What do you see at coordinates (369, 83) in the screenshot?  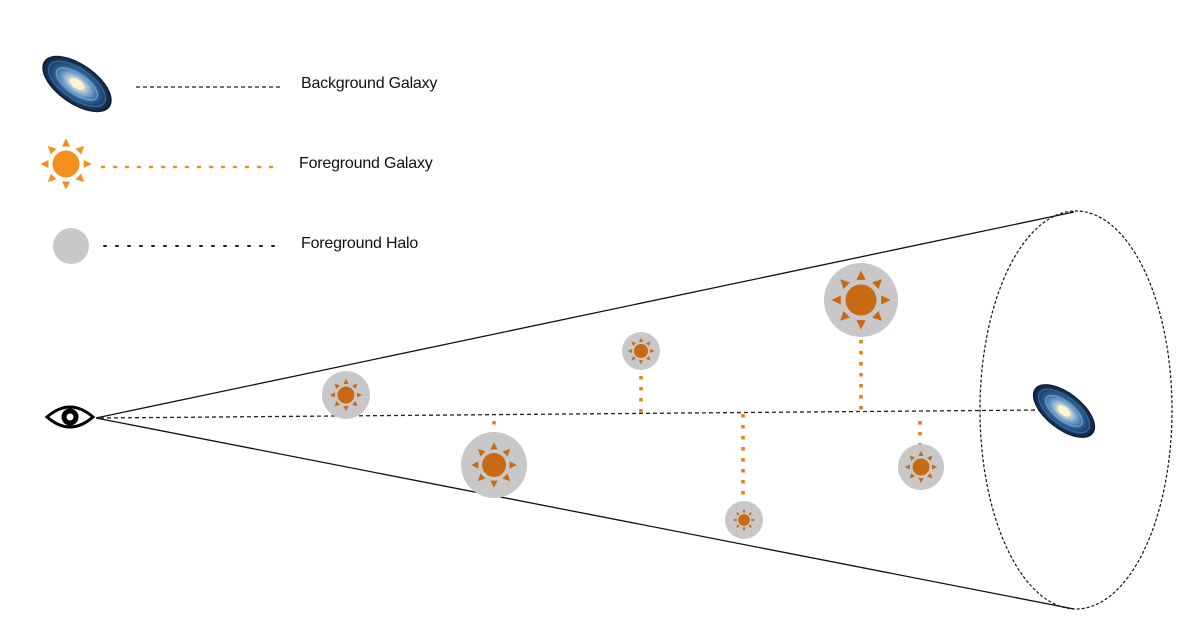 I see `legend-label-background-galaxy: Background Galaxy` at bounding box center [369, 83].